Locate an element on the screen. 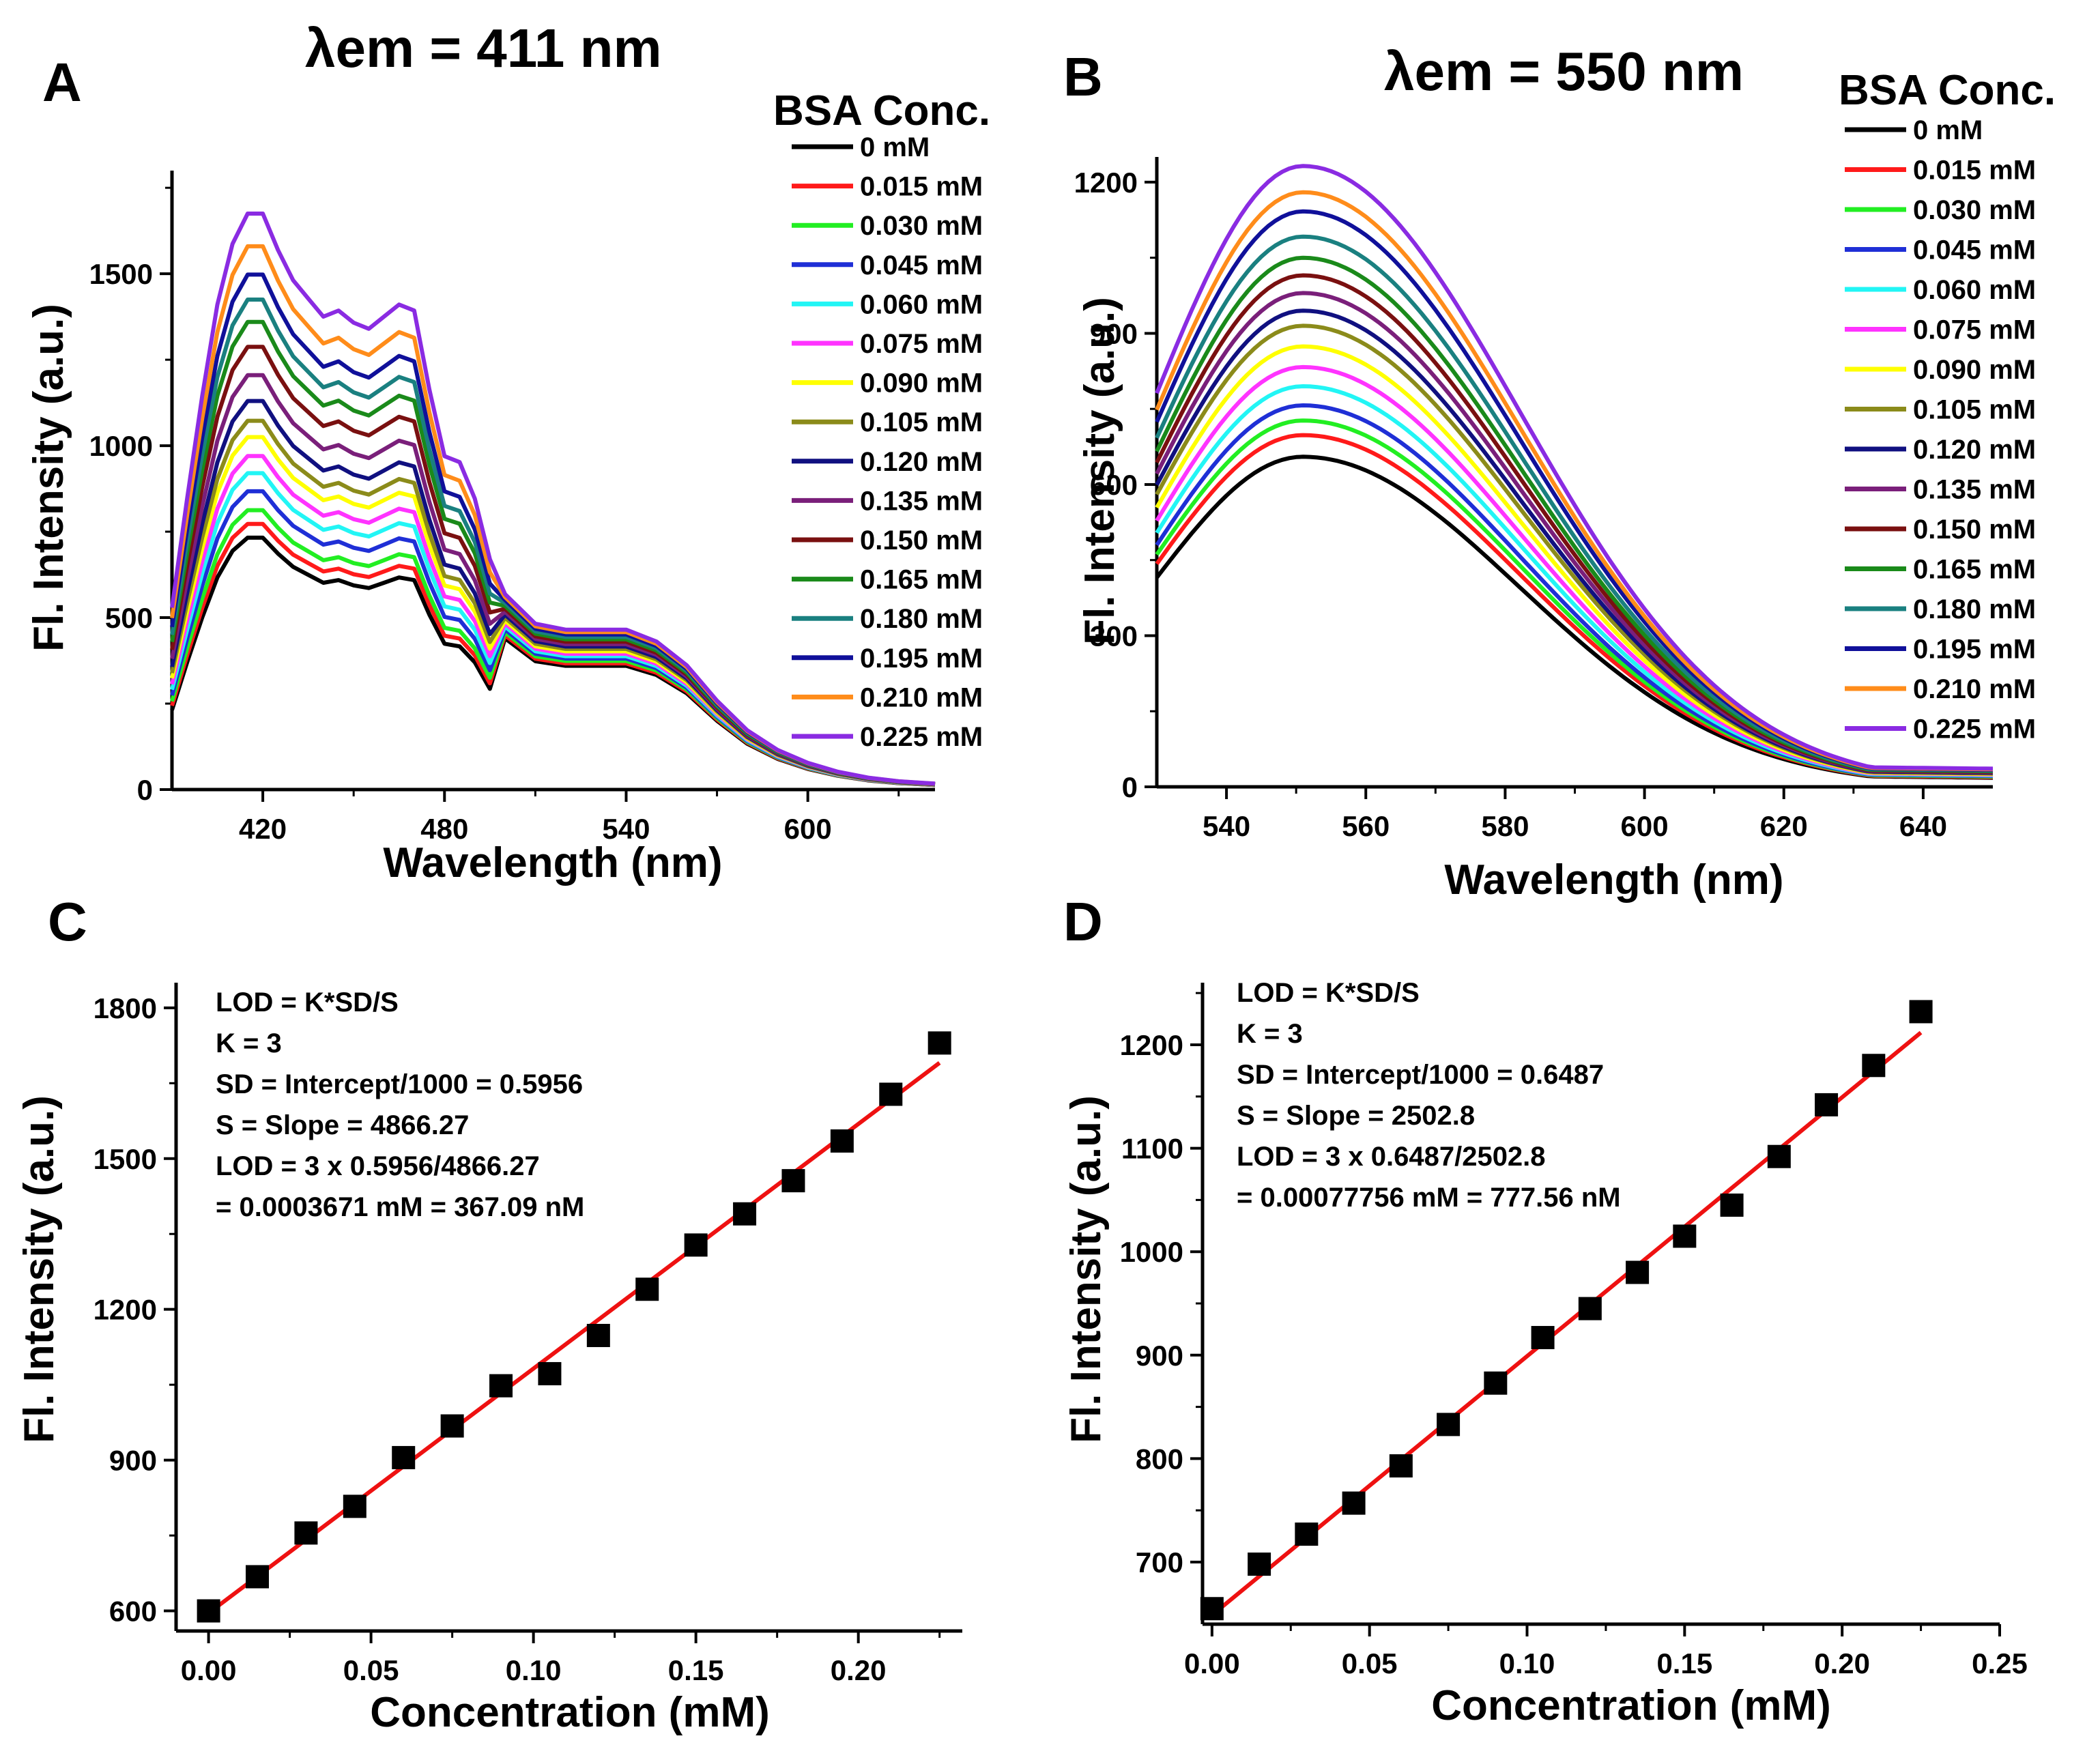 The height and width of the screenshot is (1747, 2100). x-tick-label-b-5: 640 is located at coordinates (1923, 826).